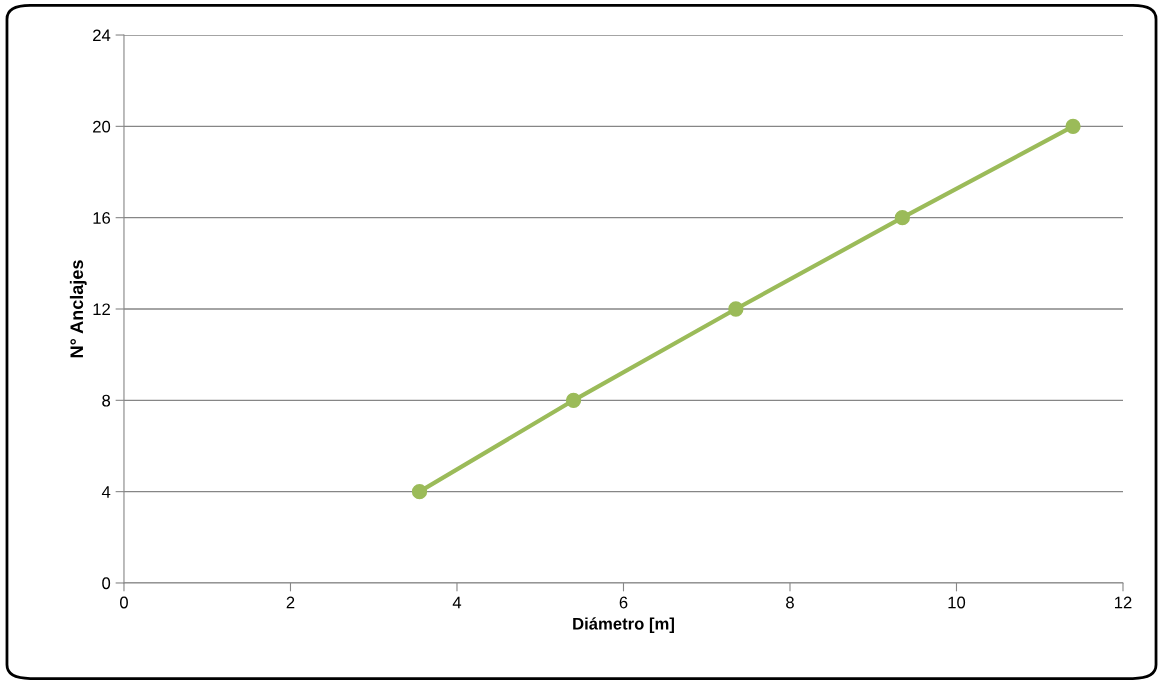  I want to click on y-axis-title: N° Anclajes, so click(78, 309).